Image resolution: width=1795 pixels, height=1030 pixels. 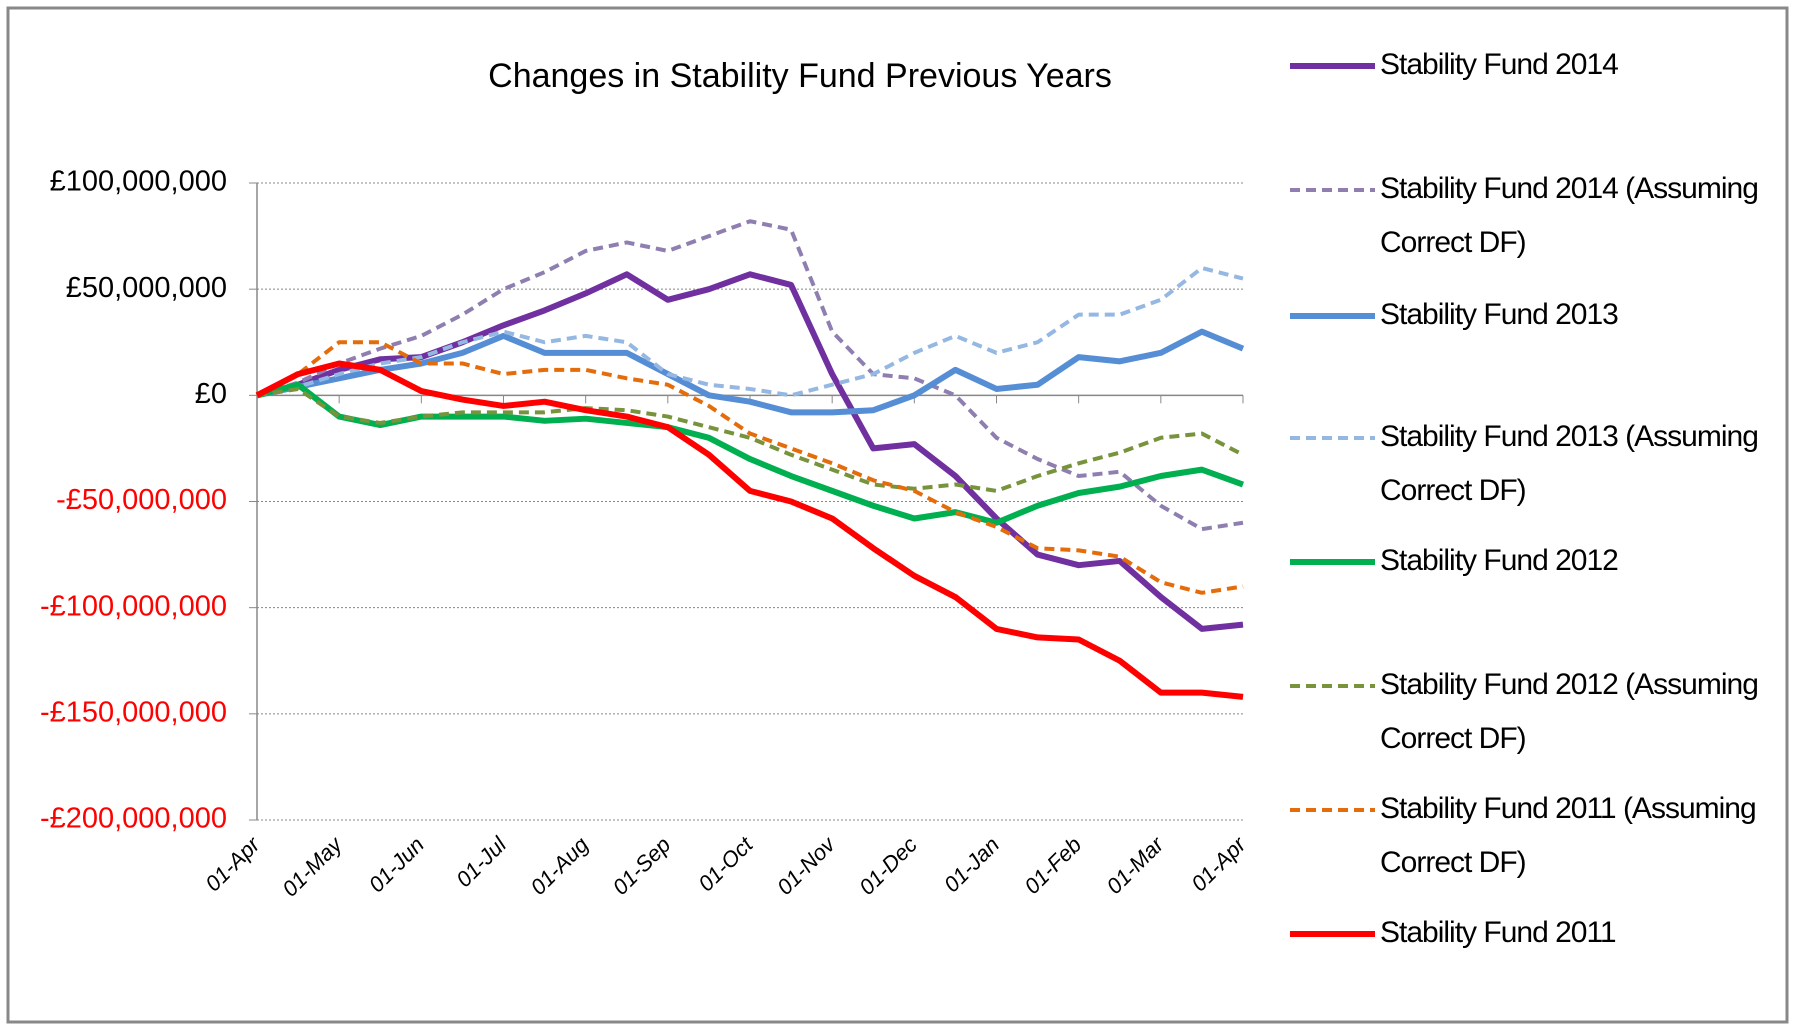 What do you see at coordinates (1498, 932) in the screenshot?
I see `legend-label: Stability Fund 2011` at bounding box center [1498, 932].